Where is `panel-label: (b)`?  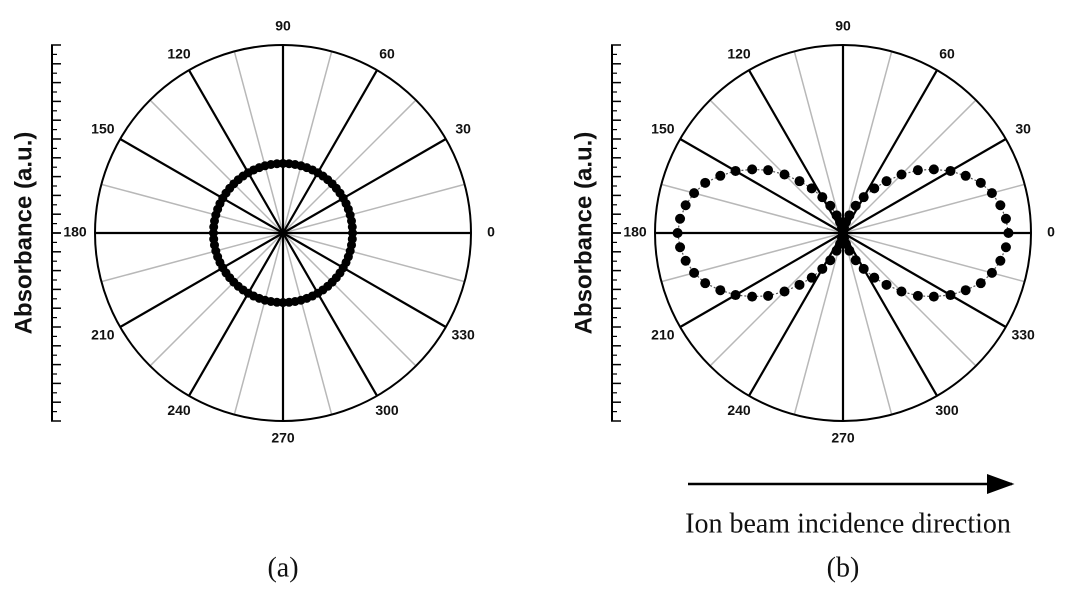
panel-label: (b) is located at coordinates (843, 567).